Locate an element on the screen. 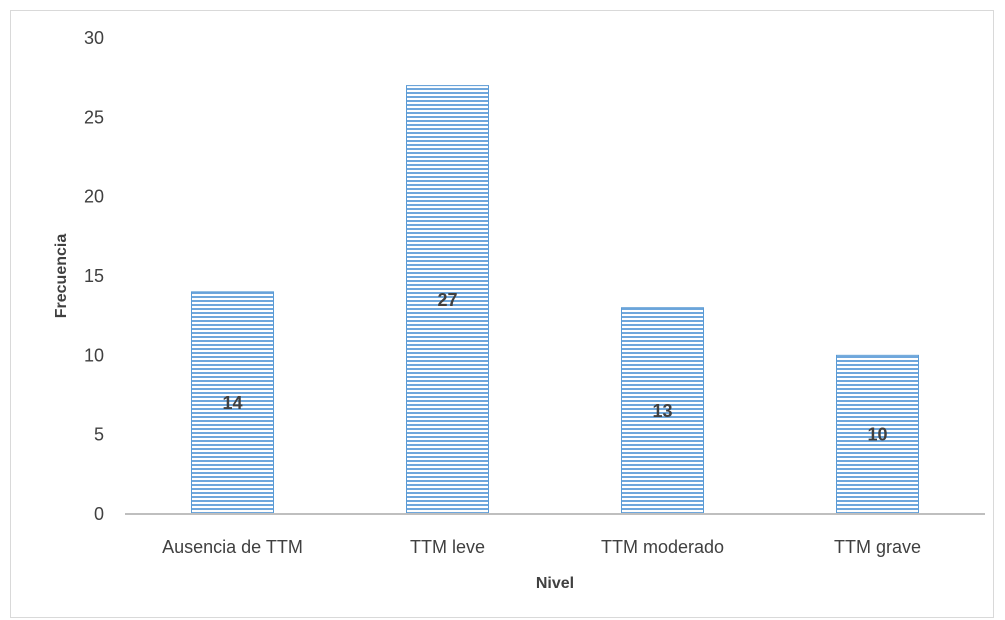  x-axis-title: Nivel is located at coordinates (555, 583).